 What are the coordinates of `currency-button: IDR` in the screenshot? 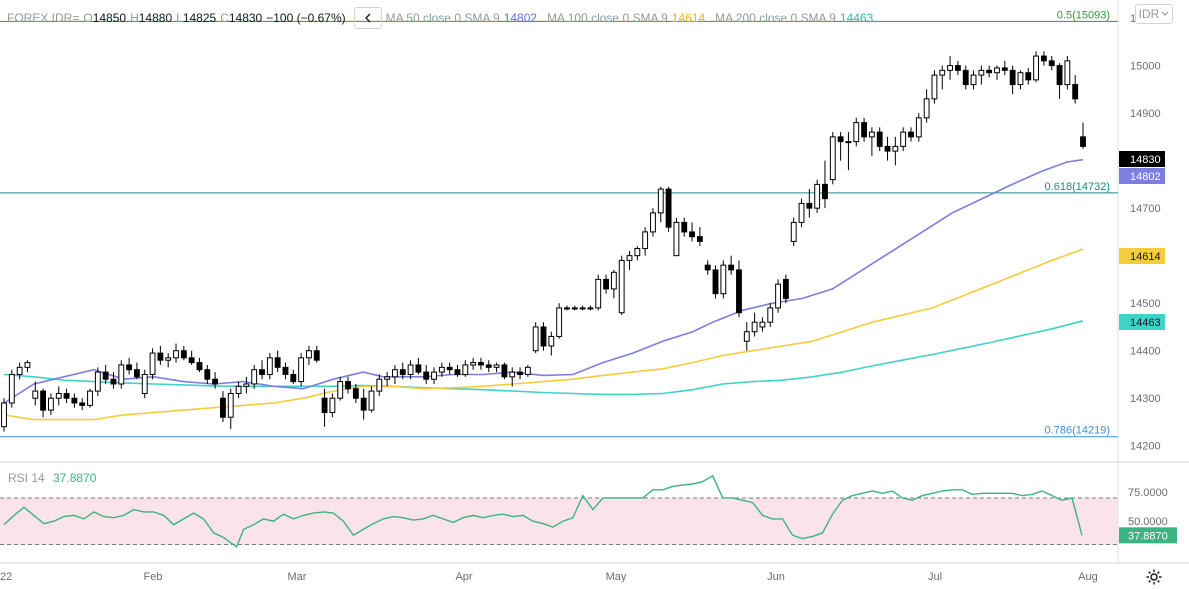 It's located at (1154, 14).